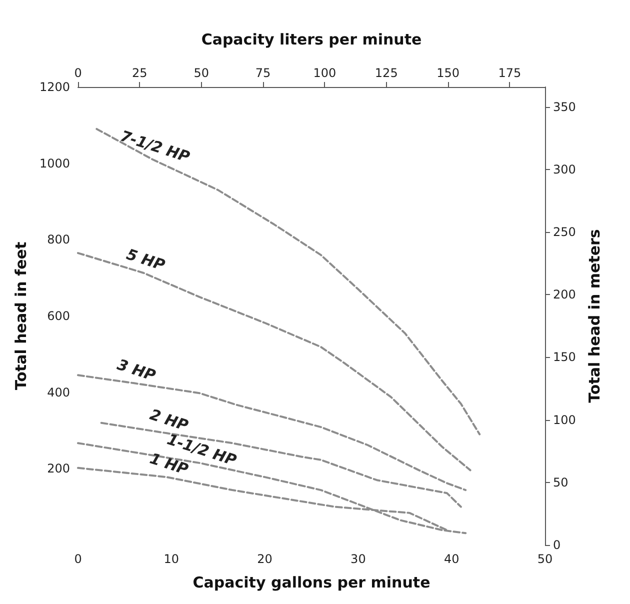  I want to click on x-tick-label: 20, so click(264, 559).